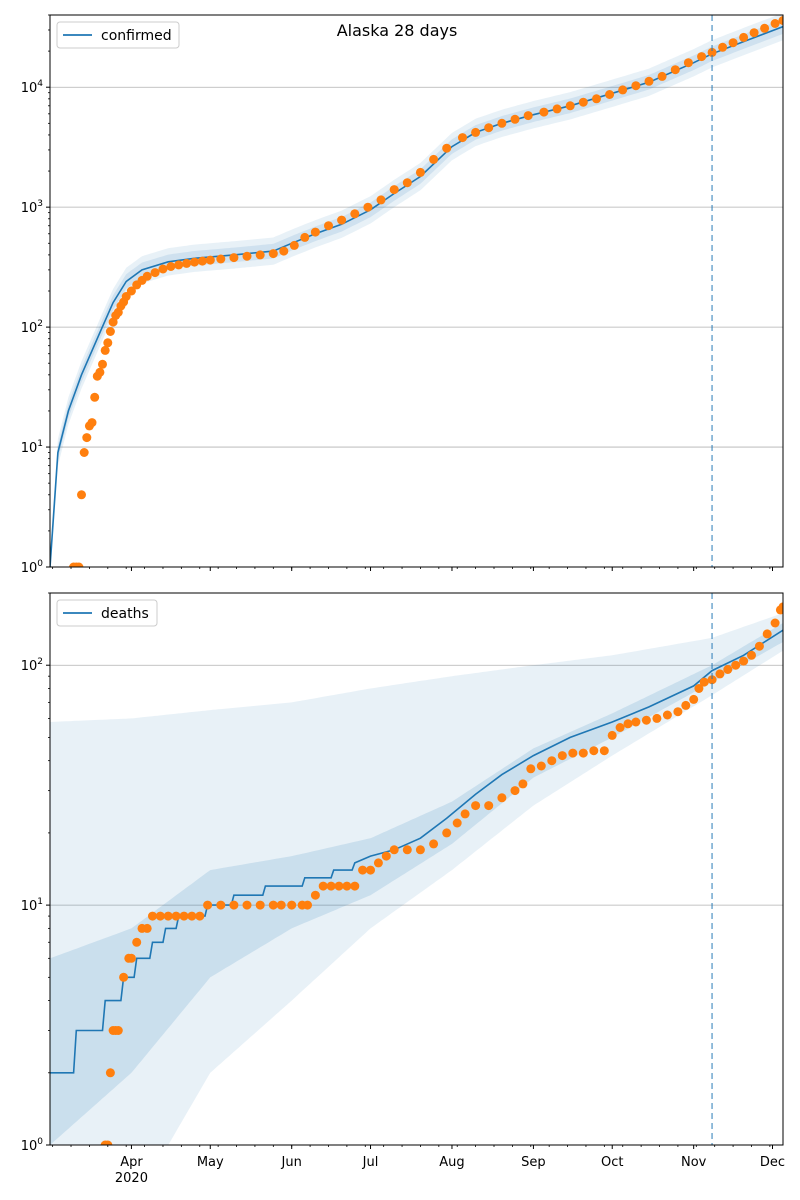 This screenshot has height=1200, width=800. I want to click on x-tick-label: May, so click(210, 1162).